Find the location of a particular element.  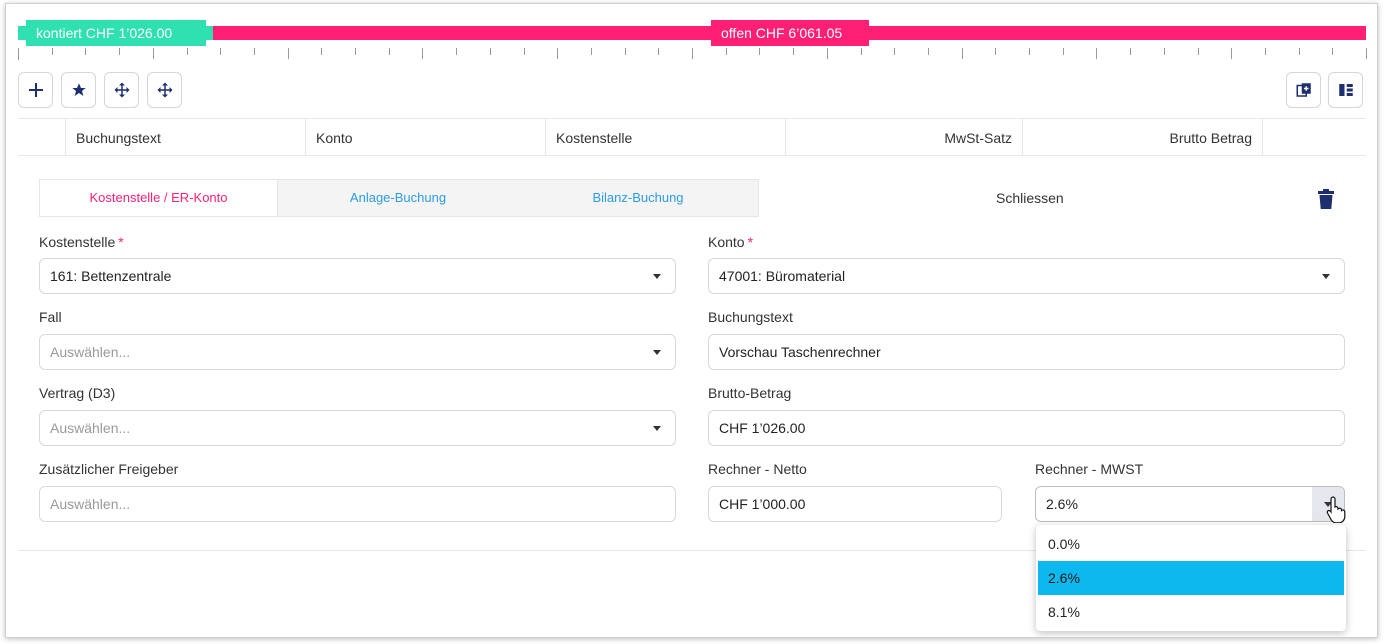

columns-button is located at coordinates (1345, 90).